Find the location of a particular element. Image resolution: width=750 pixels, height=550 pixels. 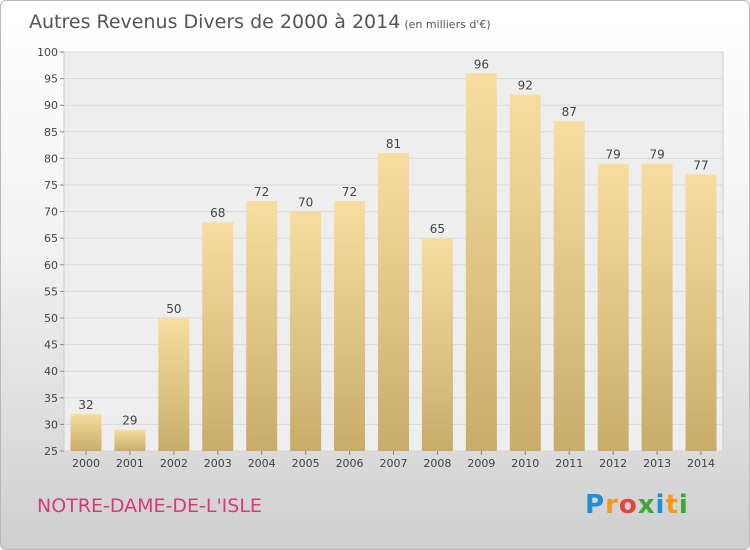

x-tick-label: 2006 is located at coordinates (350, 463).